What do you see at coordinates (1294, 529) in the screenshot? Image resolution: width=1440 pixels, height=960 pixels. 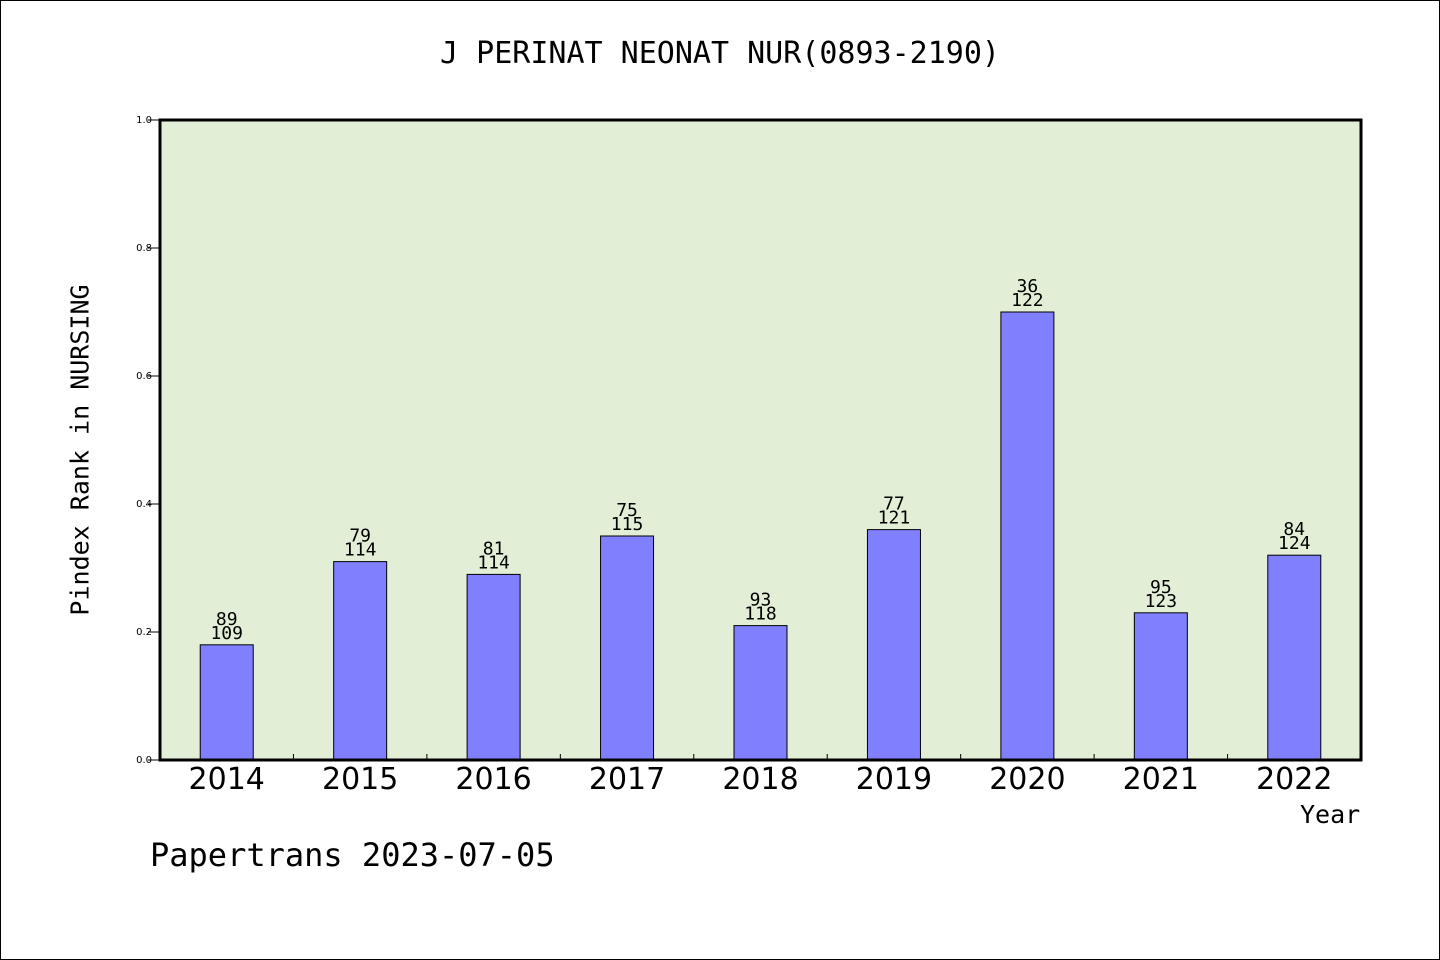 I see `bar-label-top: 84` at bounding box center [1294, 529].